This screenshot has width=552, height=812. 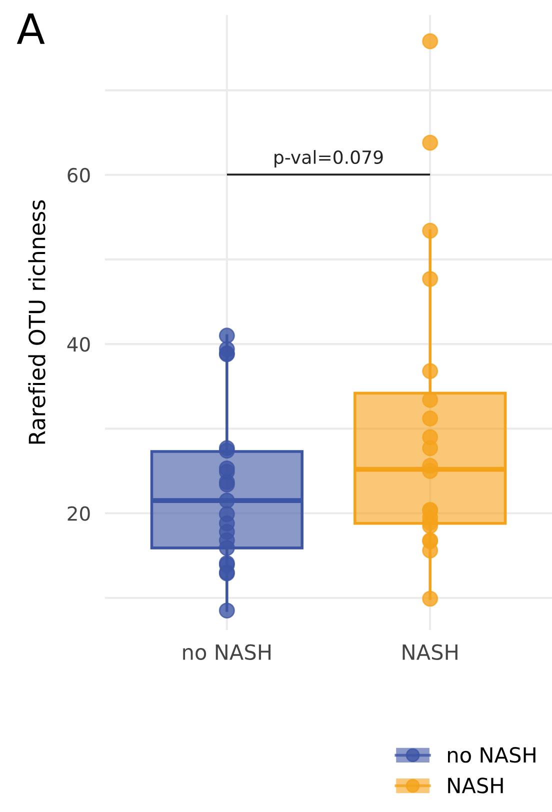 What do you see at coordinates (79, 513) in the screenshot?
I see `y-tick-label: 20` at bounding box center [79, 513].